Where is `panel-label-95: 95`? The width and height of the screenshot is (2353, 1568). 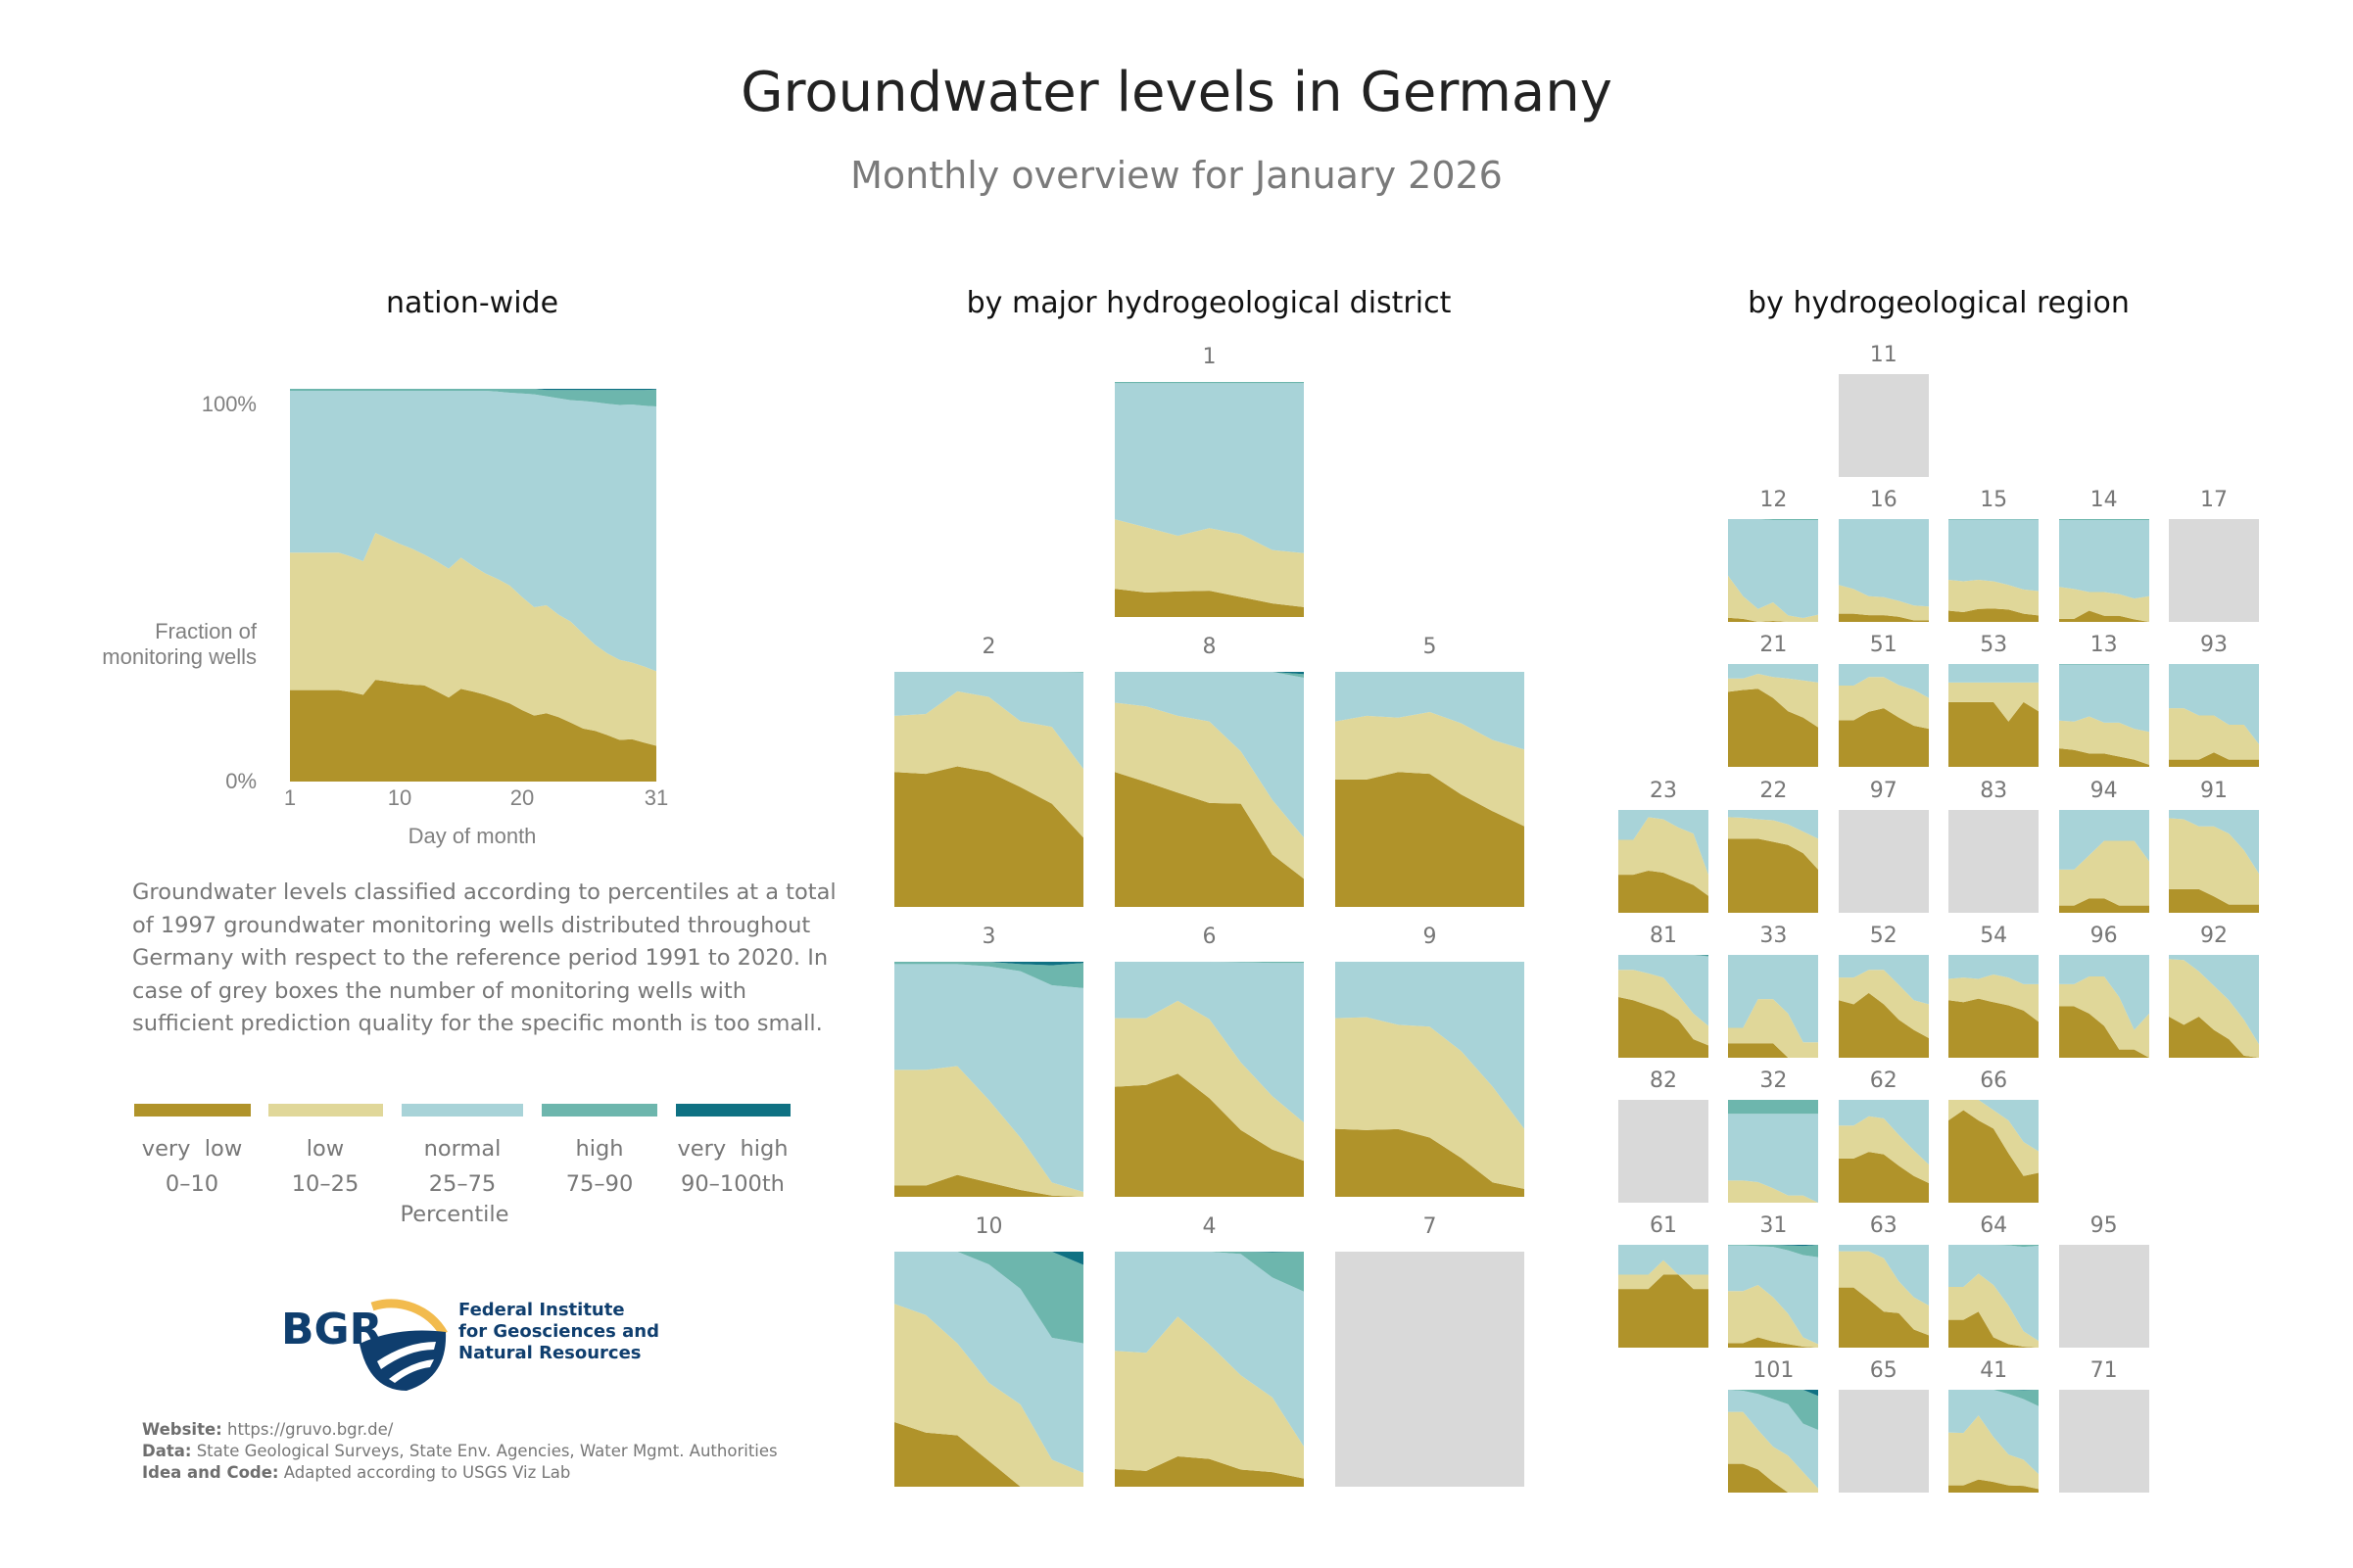 panel-label-95: 95 is located at coordinates (2103, 1226).